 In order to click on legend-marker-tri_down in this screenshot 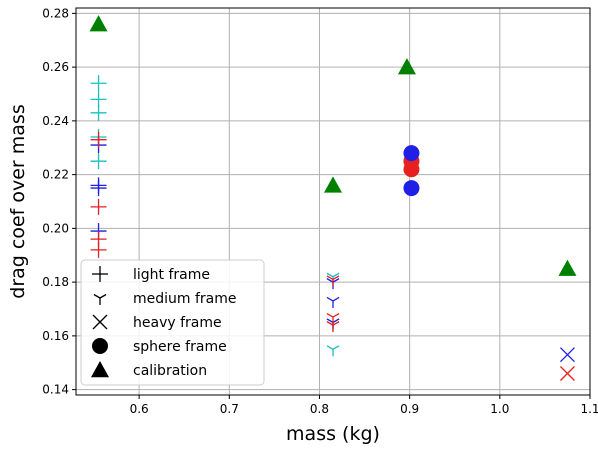, I will do `click(100, 299)`.